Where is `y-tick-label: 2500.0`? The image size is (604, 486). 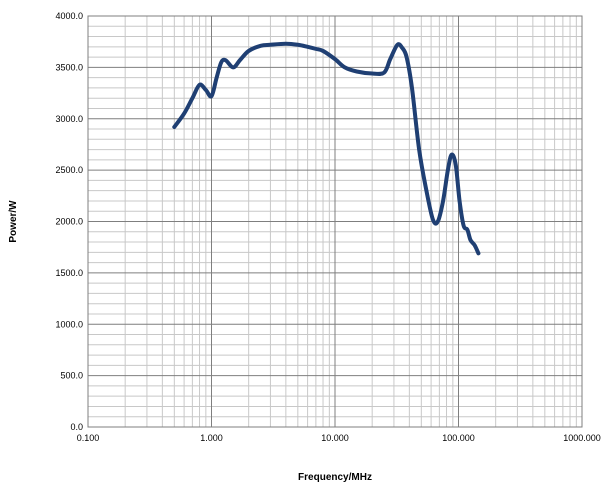
y-tick-label: 2500.0 is located at coordinates (69, 170).